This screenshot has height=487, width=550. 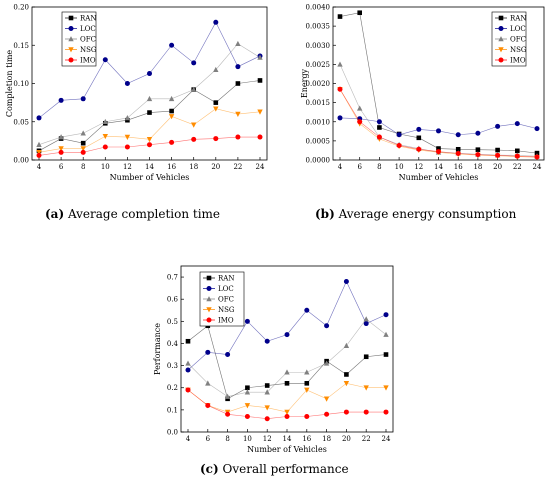 I want to click on series-imo, so click(x=287, y=404).